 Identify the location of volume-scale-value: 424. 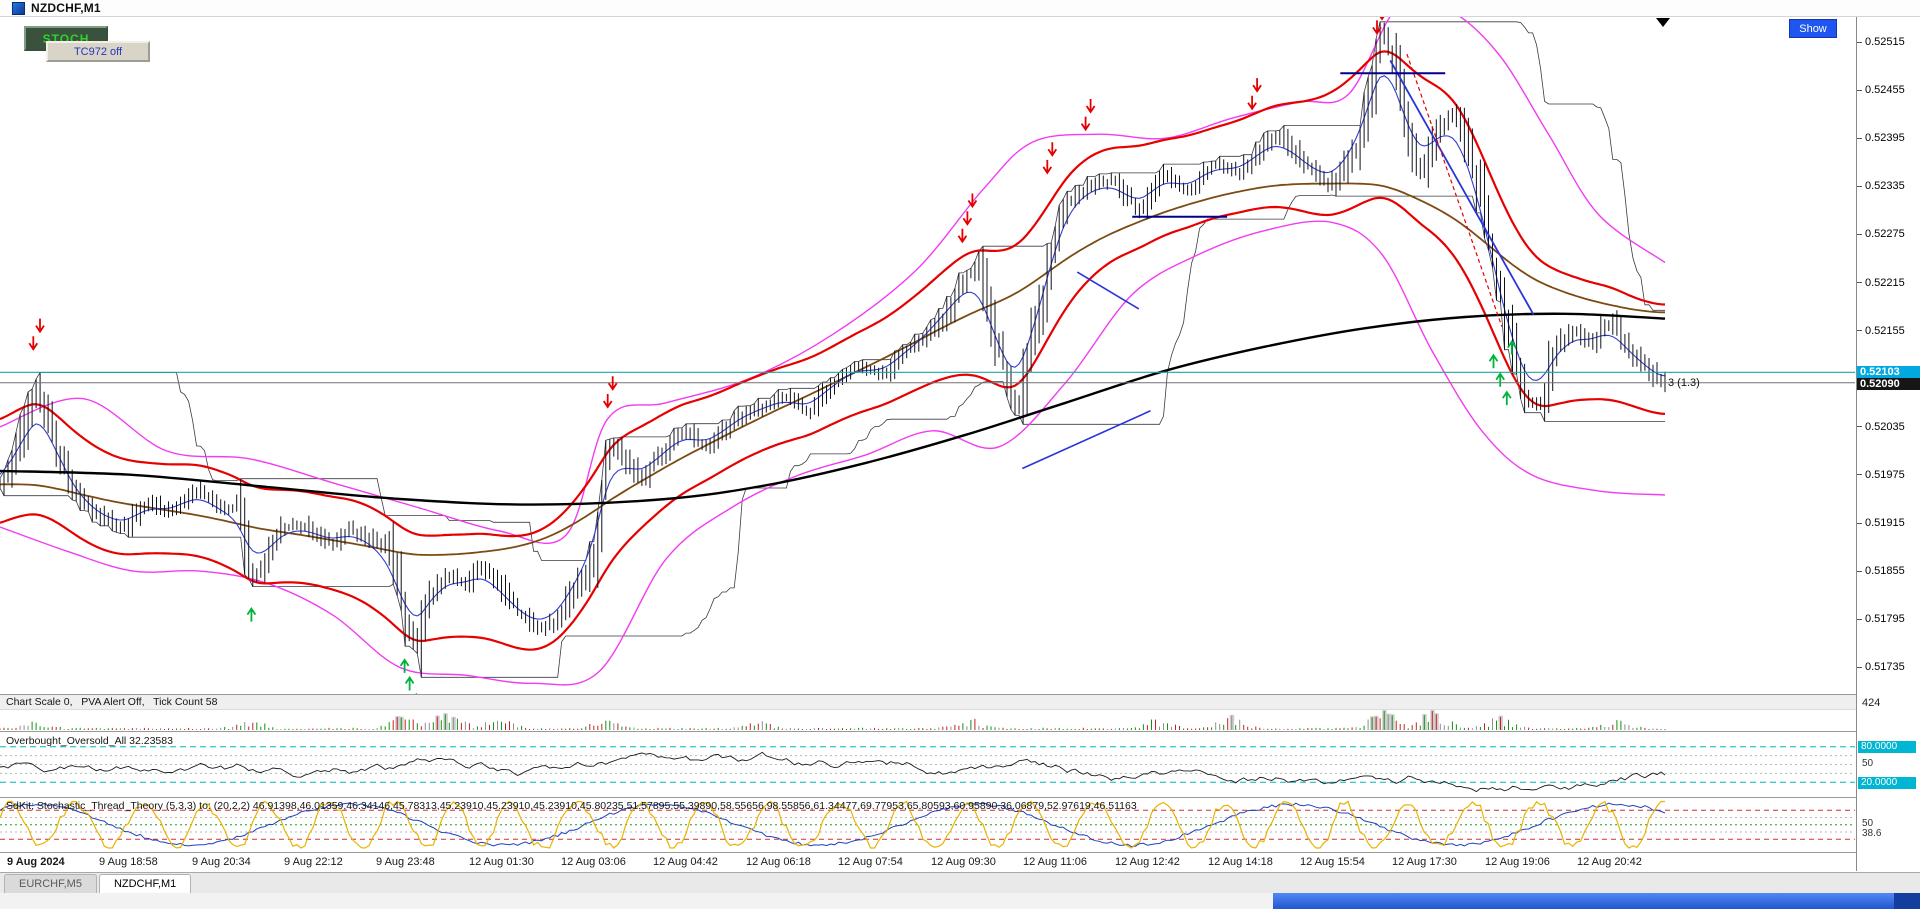
(1871, 703).